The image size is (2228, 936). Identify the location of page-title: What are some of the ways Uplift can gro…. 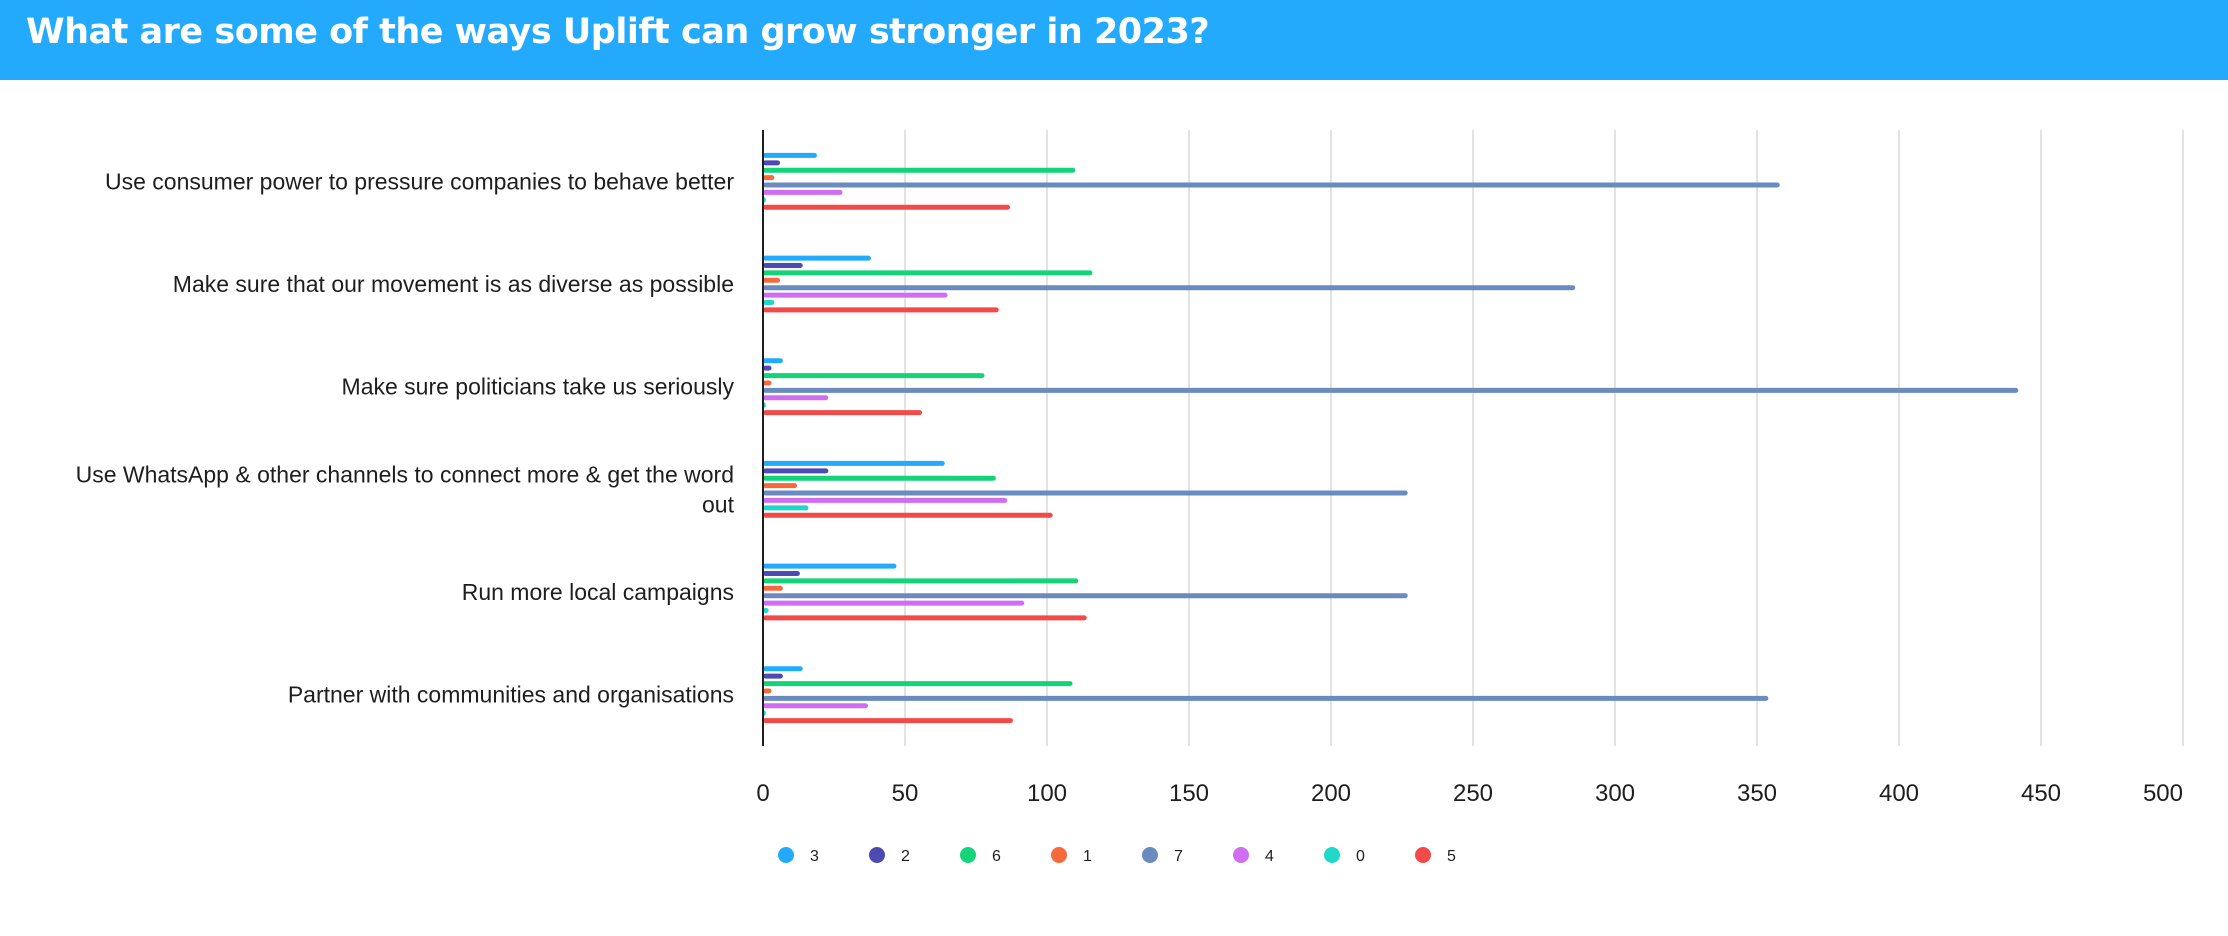
(618, 32).